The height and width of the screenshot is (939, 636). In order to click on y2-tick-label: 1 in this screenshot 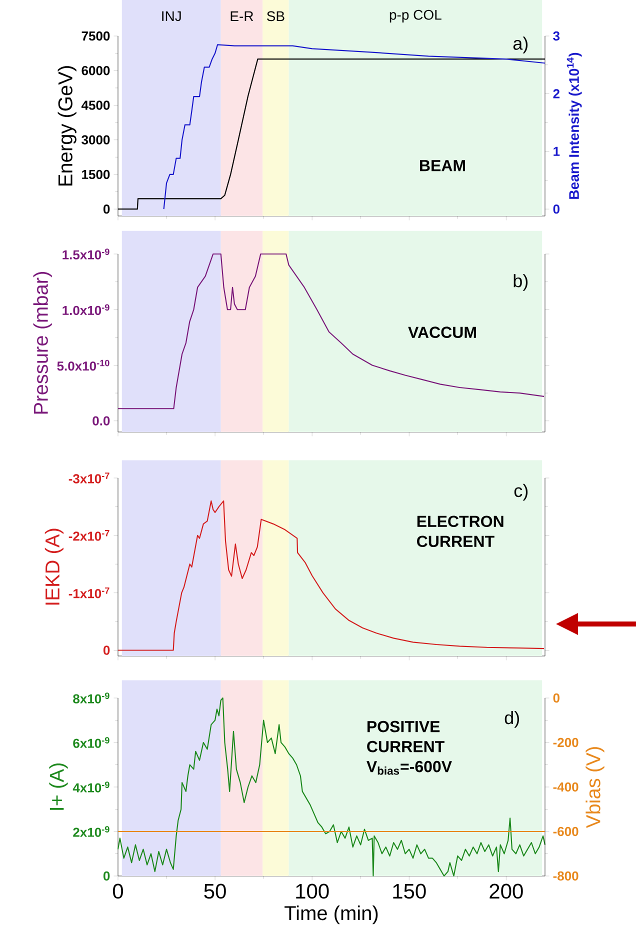, I will do `click(557, 151)`.